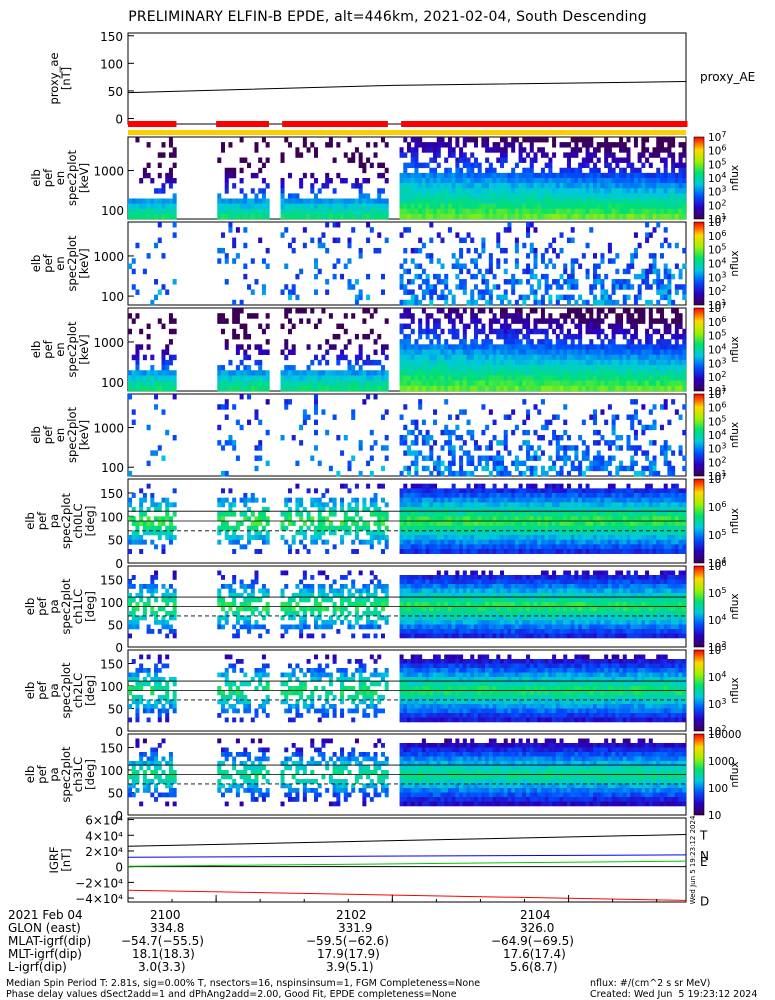 The height and width of the screenshot is (1000, 775). Describe the element at coordinates (90, 521) in the screenshot. I see `ylabel-line: [deg]` at that location.